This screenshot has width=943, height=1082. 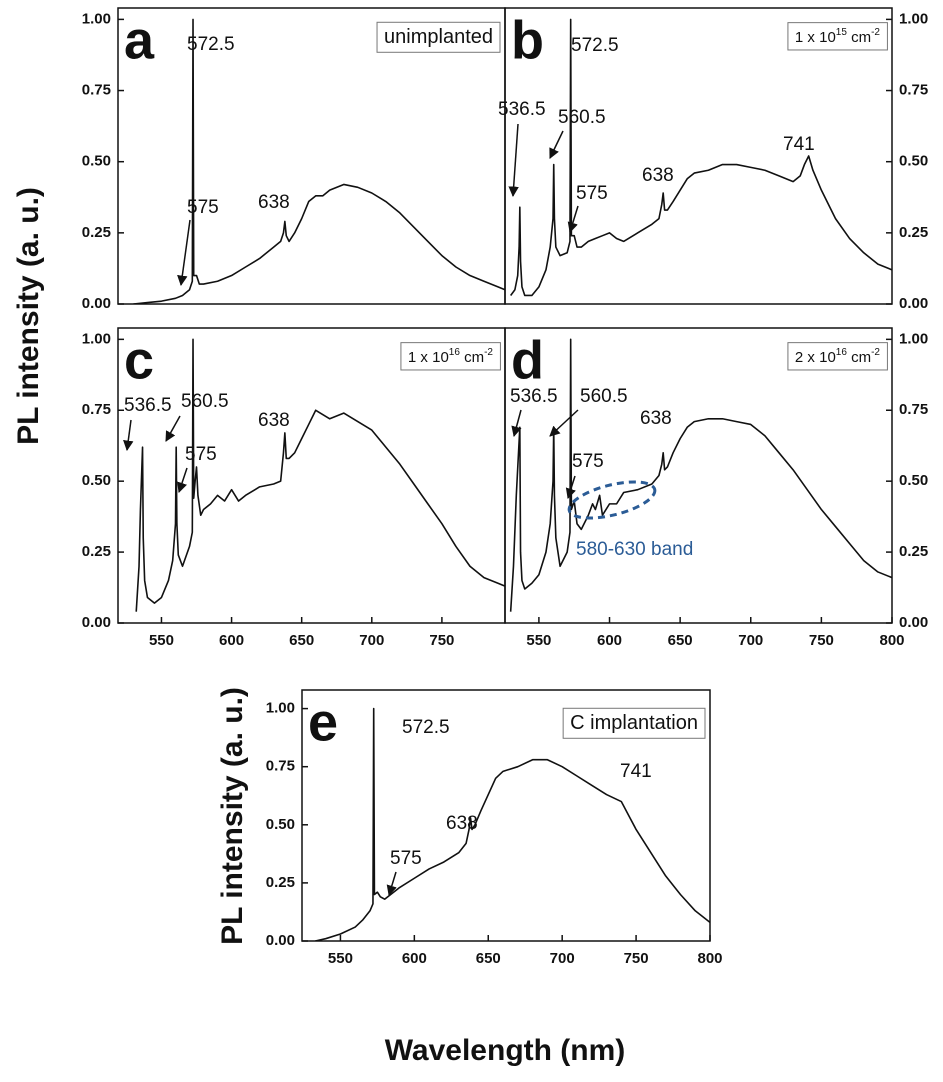 I want to click on panel-letter: e, so click(x=323, y=722).